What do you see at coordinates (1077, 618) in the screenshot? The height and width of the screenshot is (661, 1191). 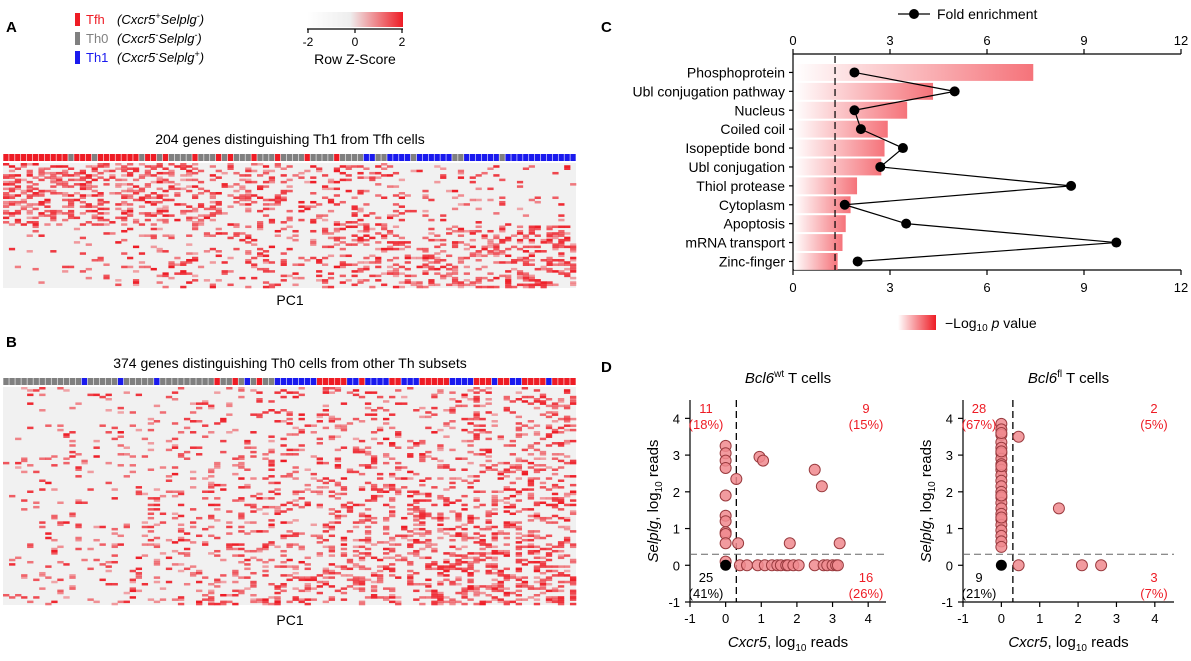 I see `x-axis-tick-label: 2` at bounding box center [1077, 618].